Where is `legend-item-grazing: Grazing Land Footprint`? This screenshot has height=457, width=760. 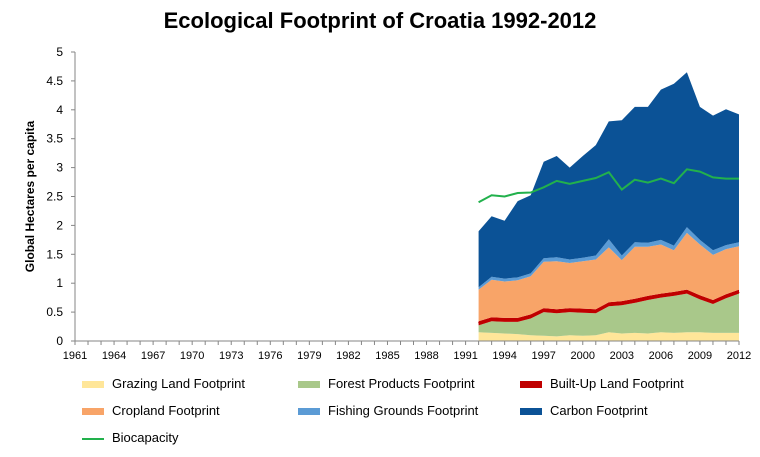 legend-item-grazing: Grazing Land Footprint is located at coordinates (163, 383).